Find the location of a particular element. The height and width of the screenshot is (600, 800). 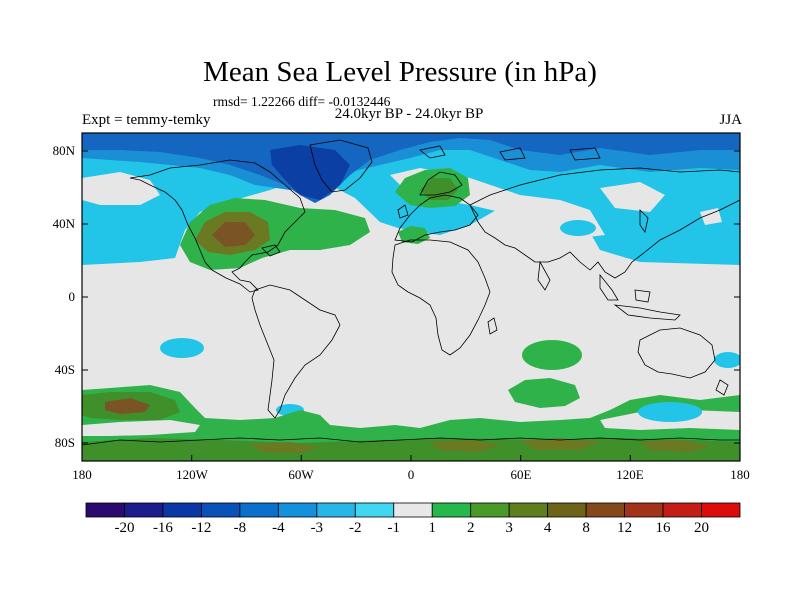

colorbar-tick-label: 3 is located at coordinates (509, 528).